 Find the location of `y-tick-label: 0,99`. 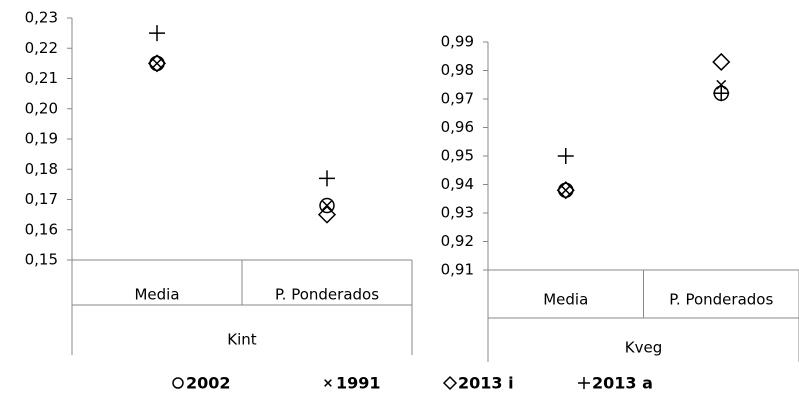

y-tick-label: 0,99 is located at coordinates (457, 42).